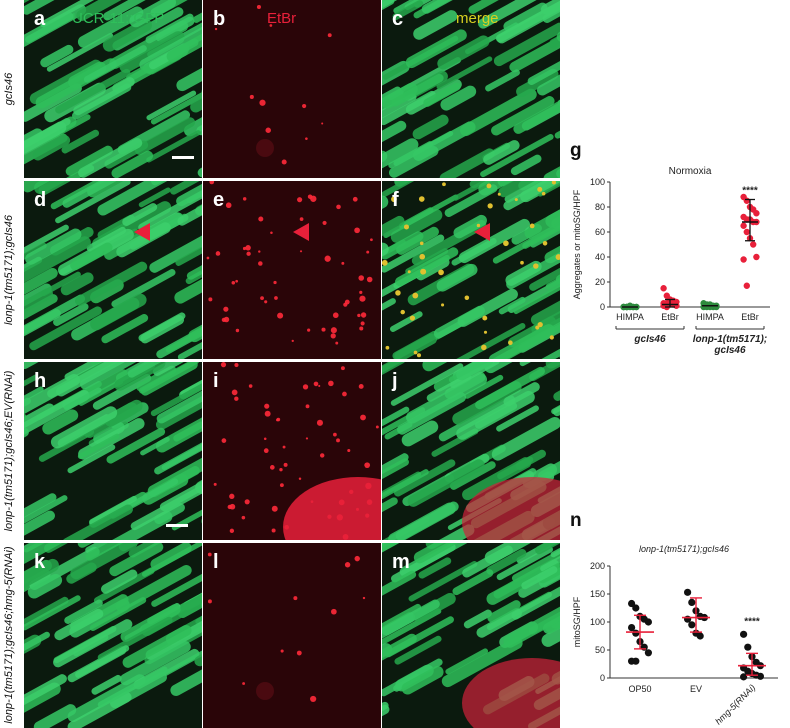 This screenshot has height=728, width=790. Describe the element at coordinates (40, 562) in the screenshot. I see `panel-label-k: k` at that location.